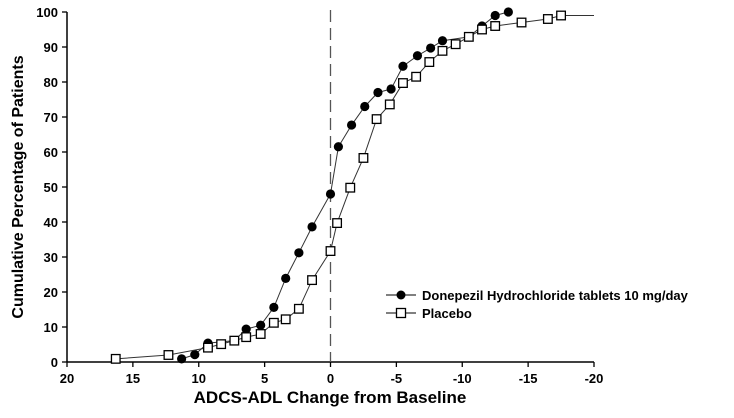 The height and width of the screenshot is (418, 734). What do you see at coordinates (51, 222) in the screenshot?
I see `y-tick-label: 40` at bounding box center [51, 222].